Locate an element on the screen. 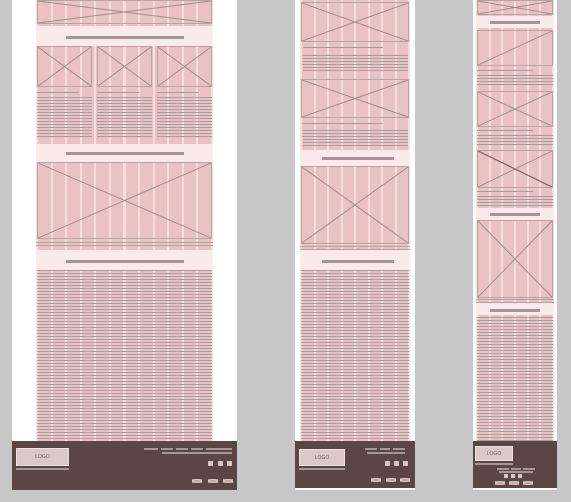 The image size is (571, 502). desktop-footer: LOGO is located at coordinates (124, 465).